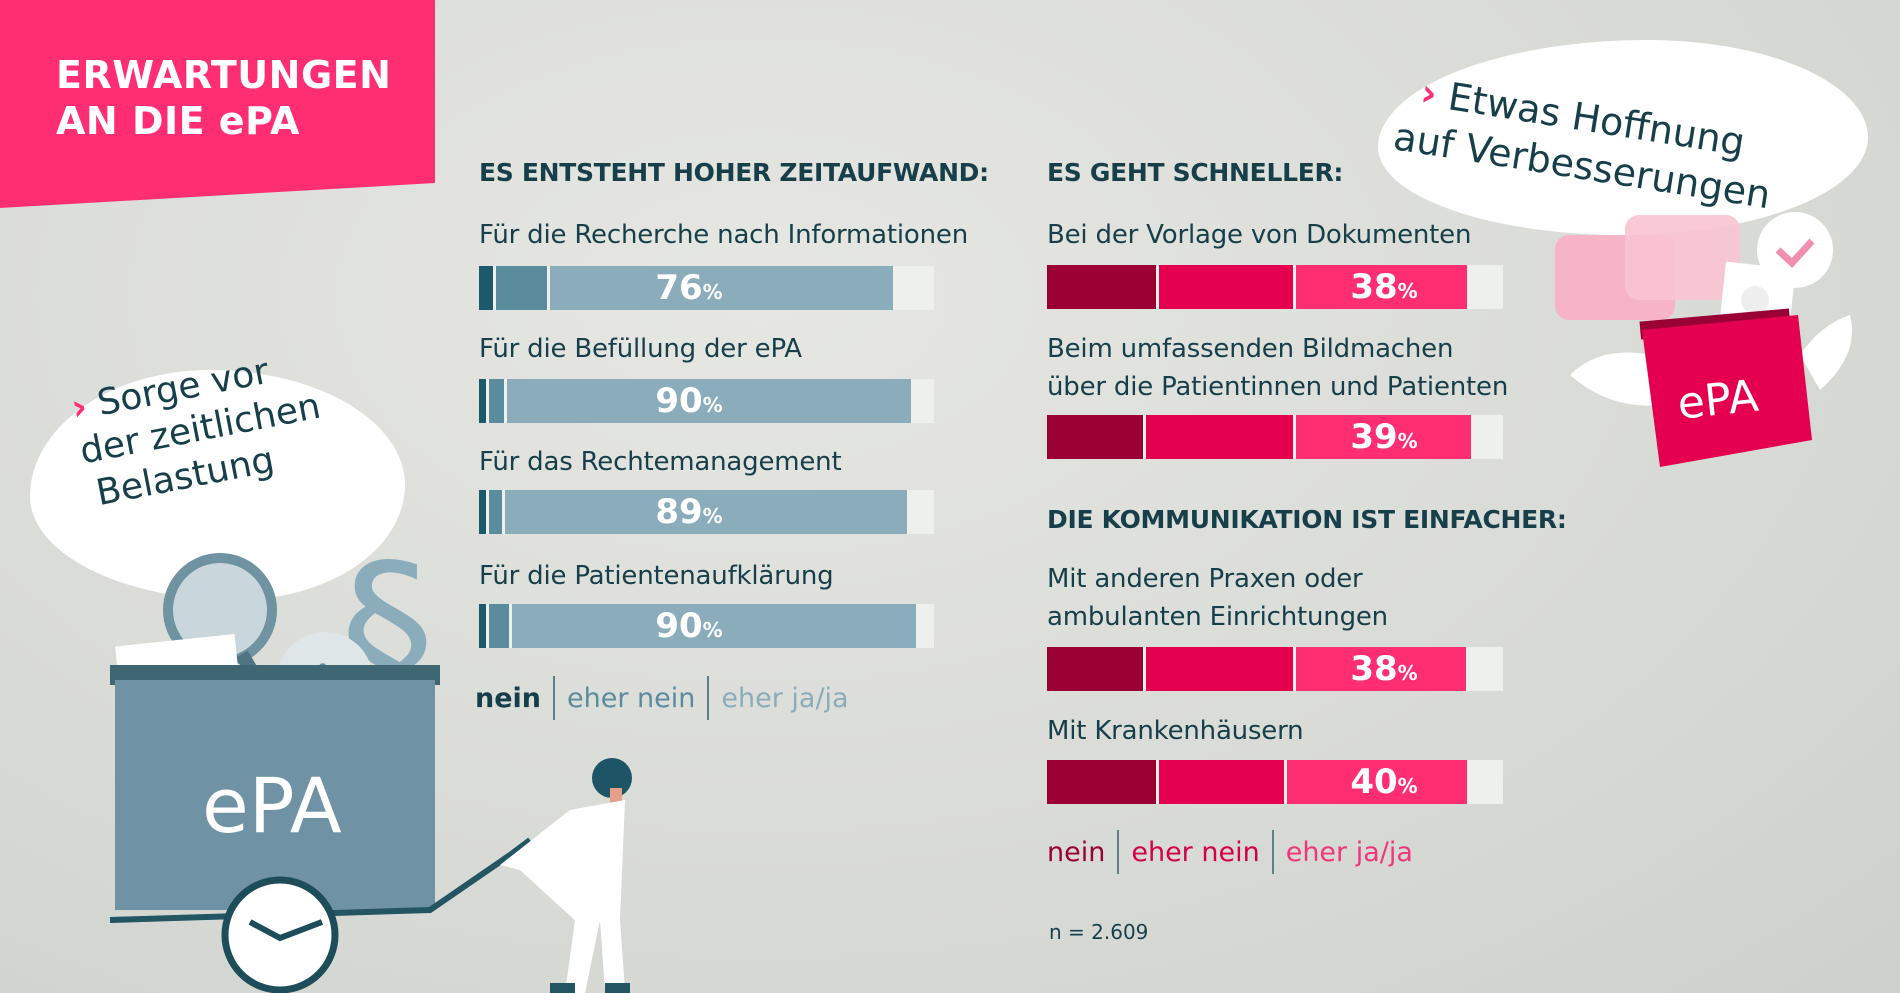 This screenshot has width=1900, height=993. I want to click on speech-bubble-icon, so click(1647, 267).